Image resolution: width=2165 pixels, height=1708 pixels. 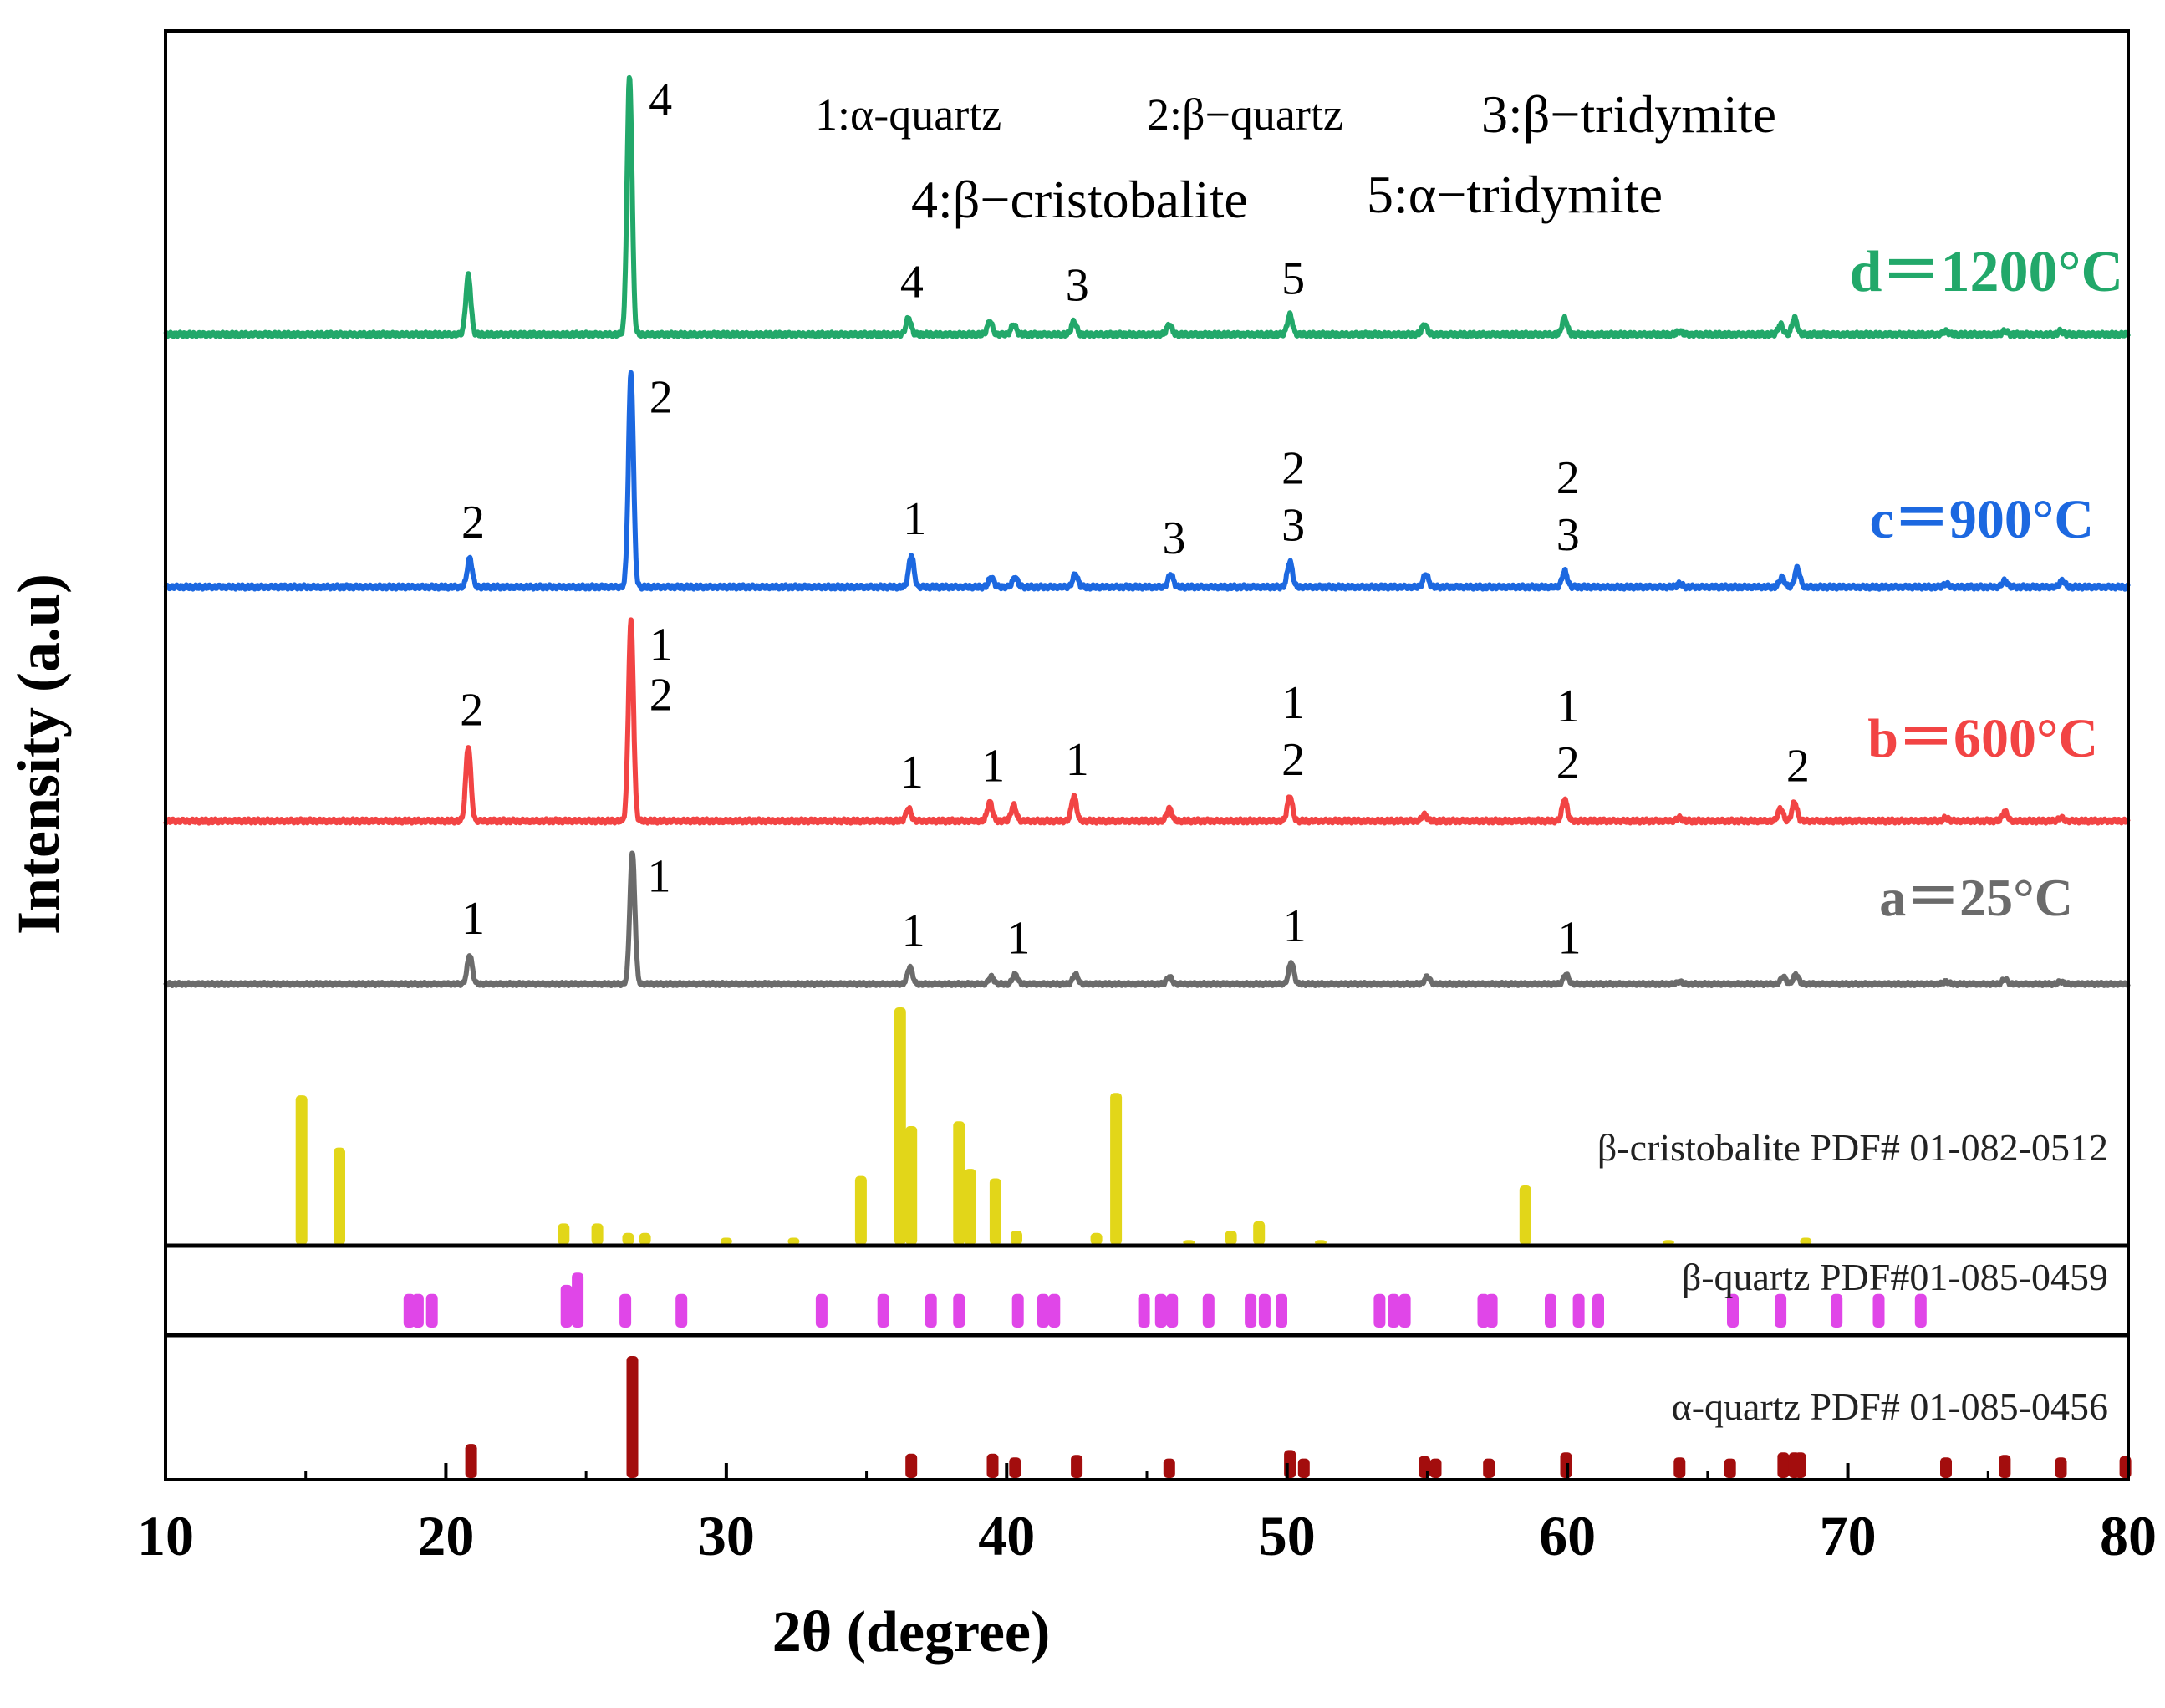 What do you see at coordinates (1976, 897) in the screenshot?
I see `trace-label: a＝25°C` at bounding box center [1976, 897].